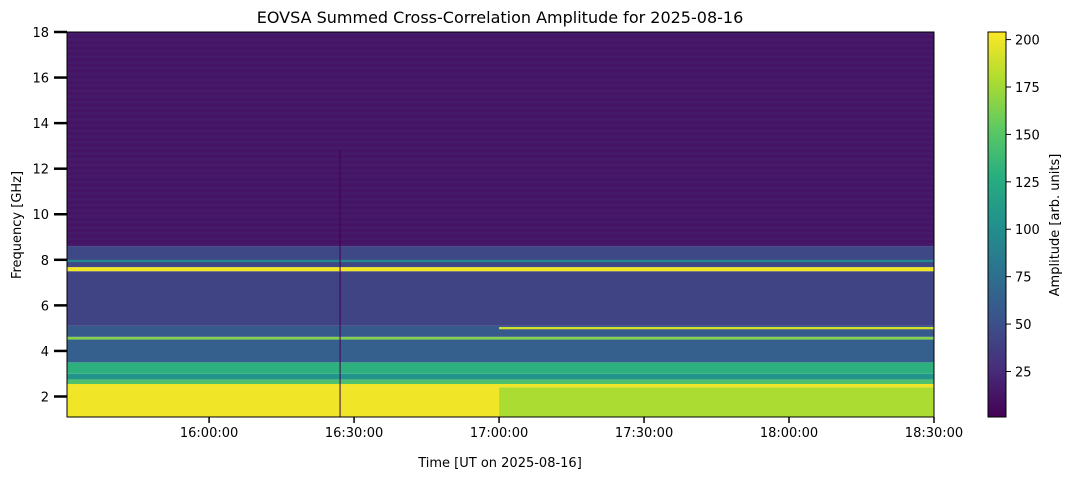 The width and height of the screenshot is (1073, 483). I want to click on x-tick-label: 17:30:00, so click(644, 433).